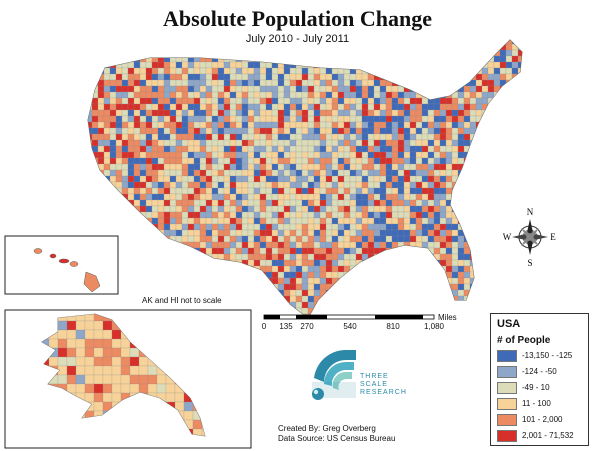 The image size is (595, 451). What do you see at coordinates (264, 326) in the screenshot?
I see `scale-tick-0: 0` at bounding box center [264, 326].